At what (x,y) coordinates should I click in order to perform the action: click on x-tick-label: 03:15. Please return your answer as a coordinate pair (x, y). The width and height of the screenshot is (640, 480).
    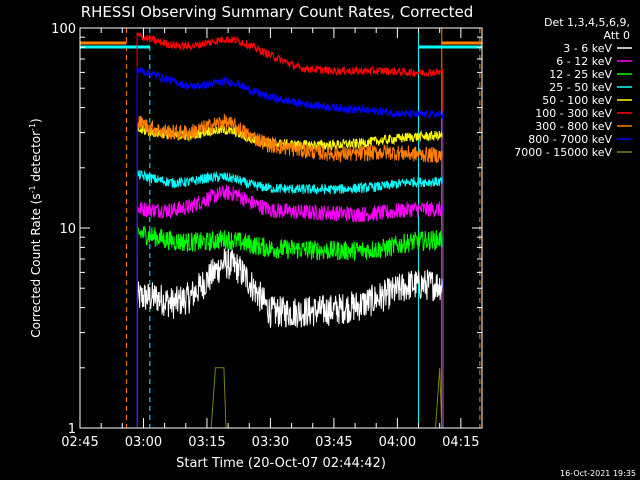
    Looking at the image, I should click on (206, 442).